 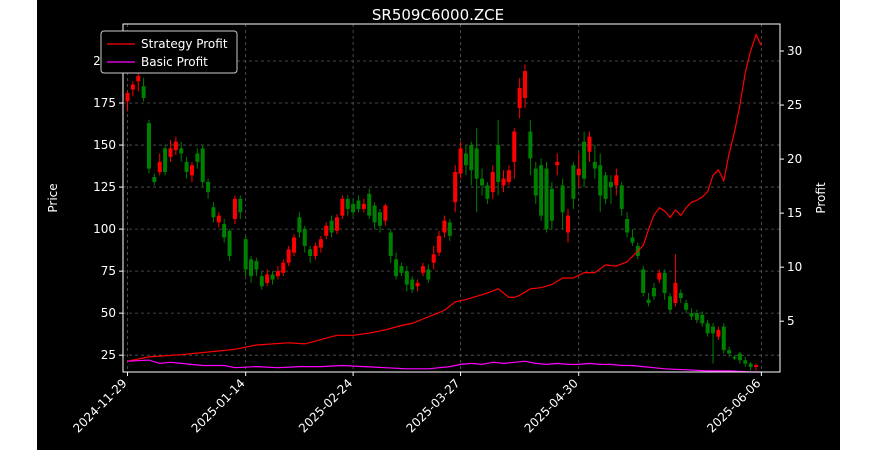 I want to click on left-y-axis: 255075100125150175200, so click(x=108, y=208).